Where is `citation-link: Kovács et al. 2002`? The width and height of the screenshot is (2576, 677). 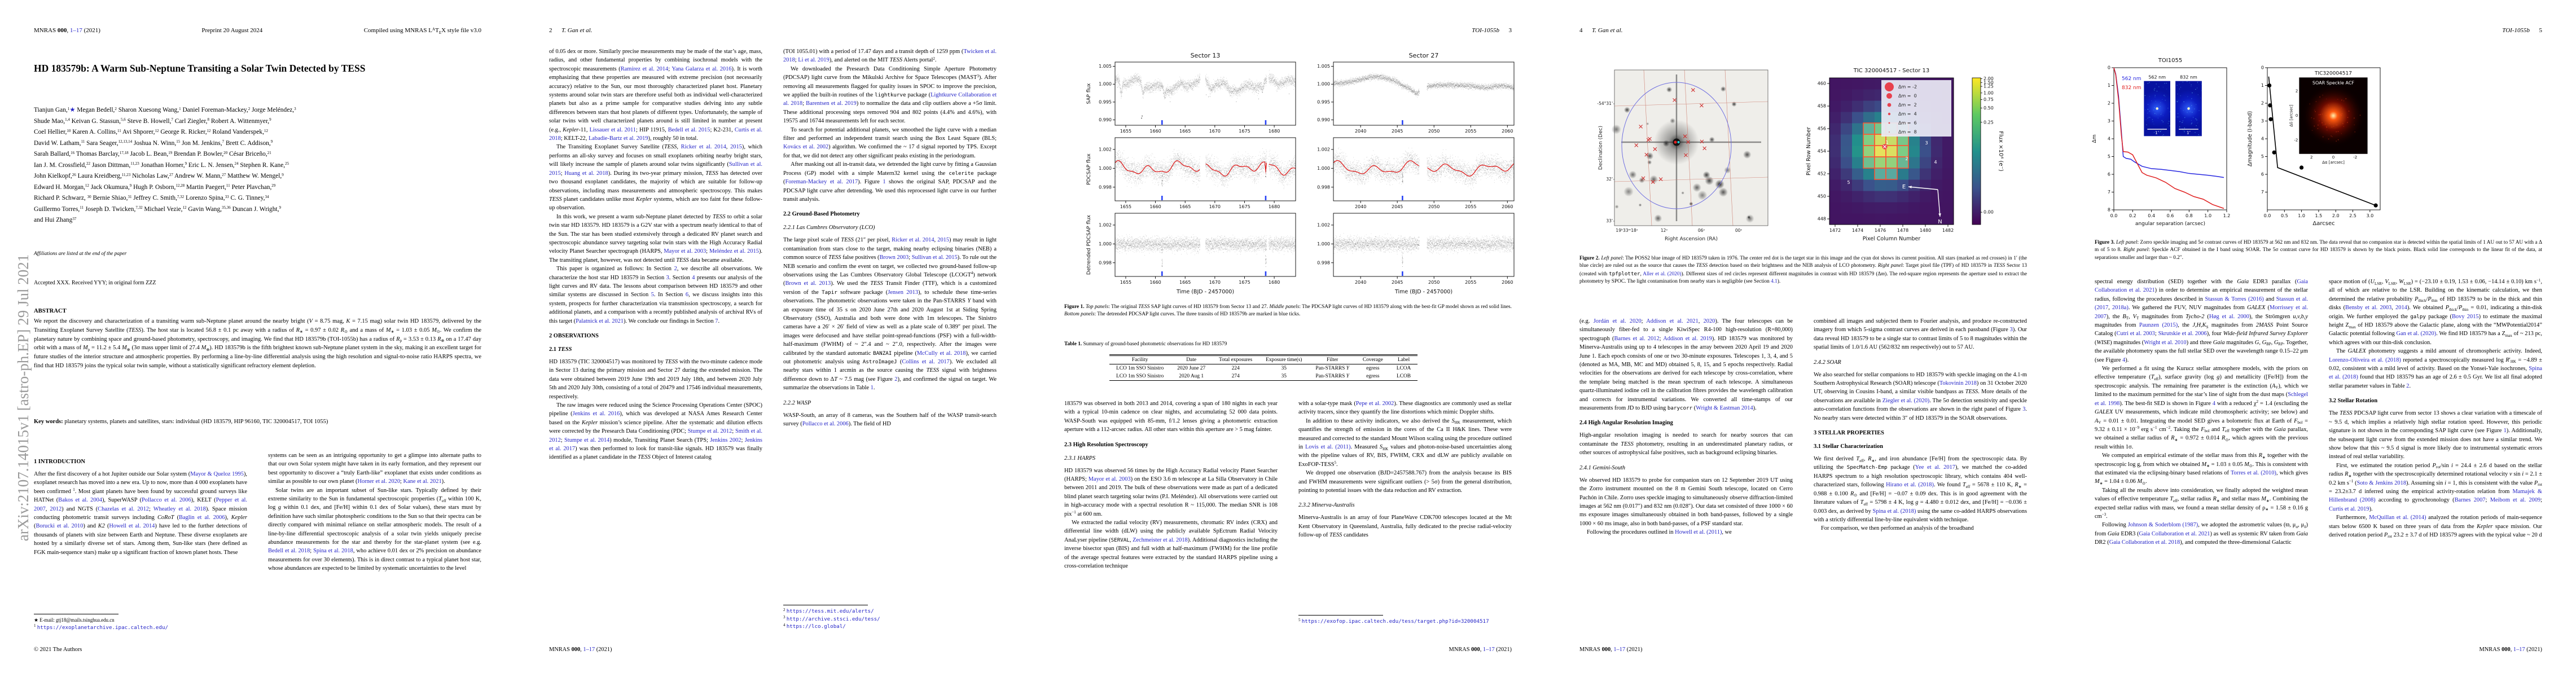
citation-link: Kovács et al. 2002 is located at coordinates (806, 147).